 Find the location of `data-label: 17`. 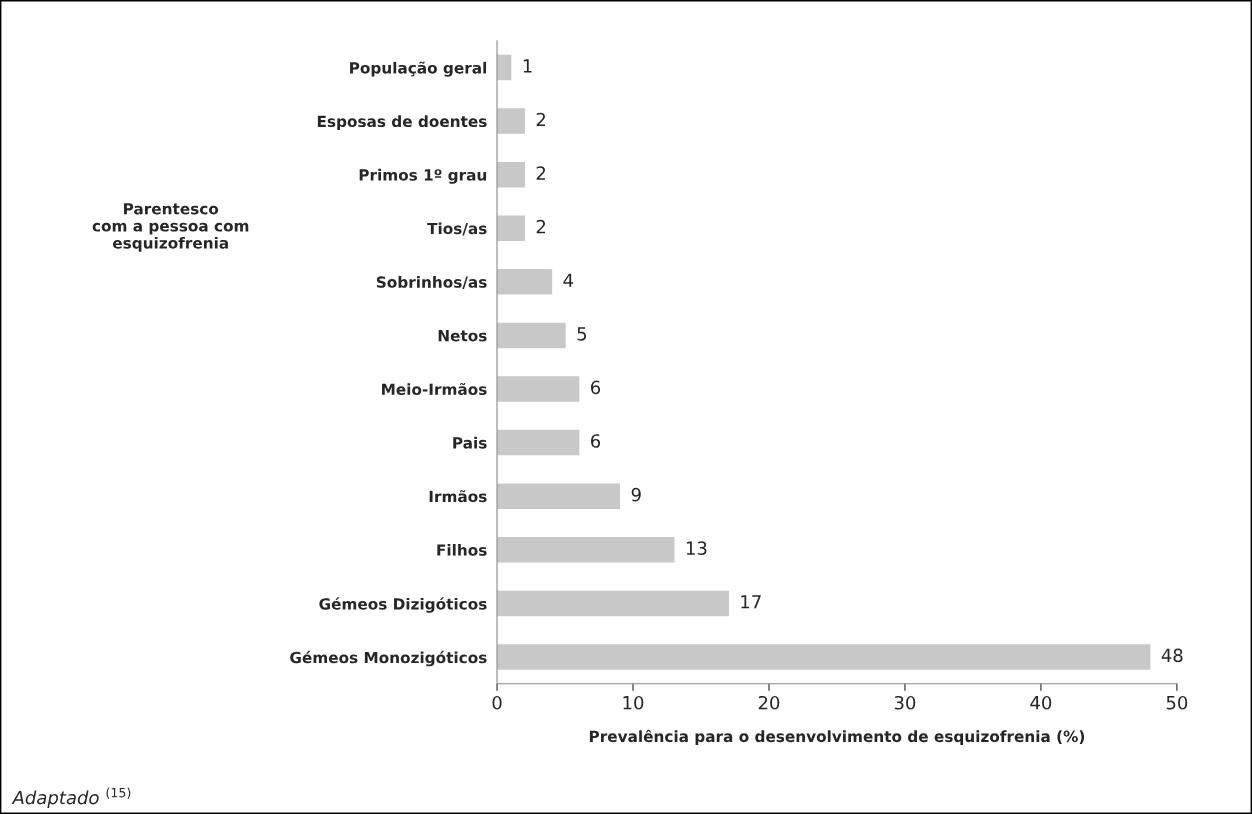

data-label: 17 is located at coordinates (751, 602).